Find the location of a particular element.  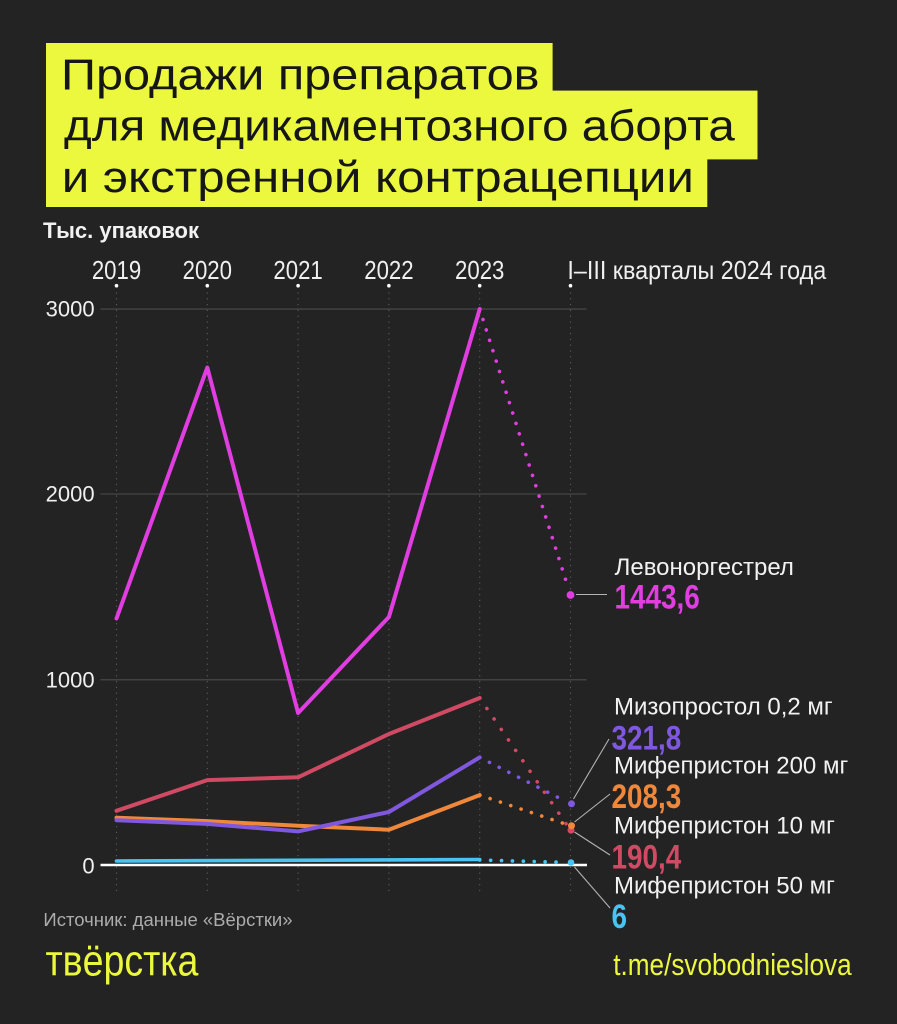

svg-text: Источник: данные «Вёрстки» is located at coordinates (167, 919).